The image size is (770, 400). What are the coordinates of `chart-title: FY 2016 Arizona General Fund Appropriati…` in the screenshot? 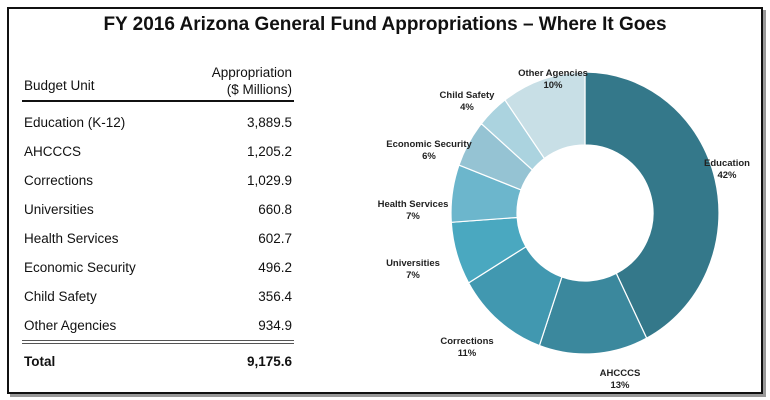 It's located at (385, 24).